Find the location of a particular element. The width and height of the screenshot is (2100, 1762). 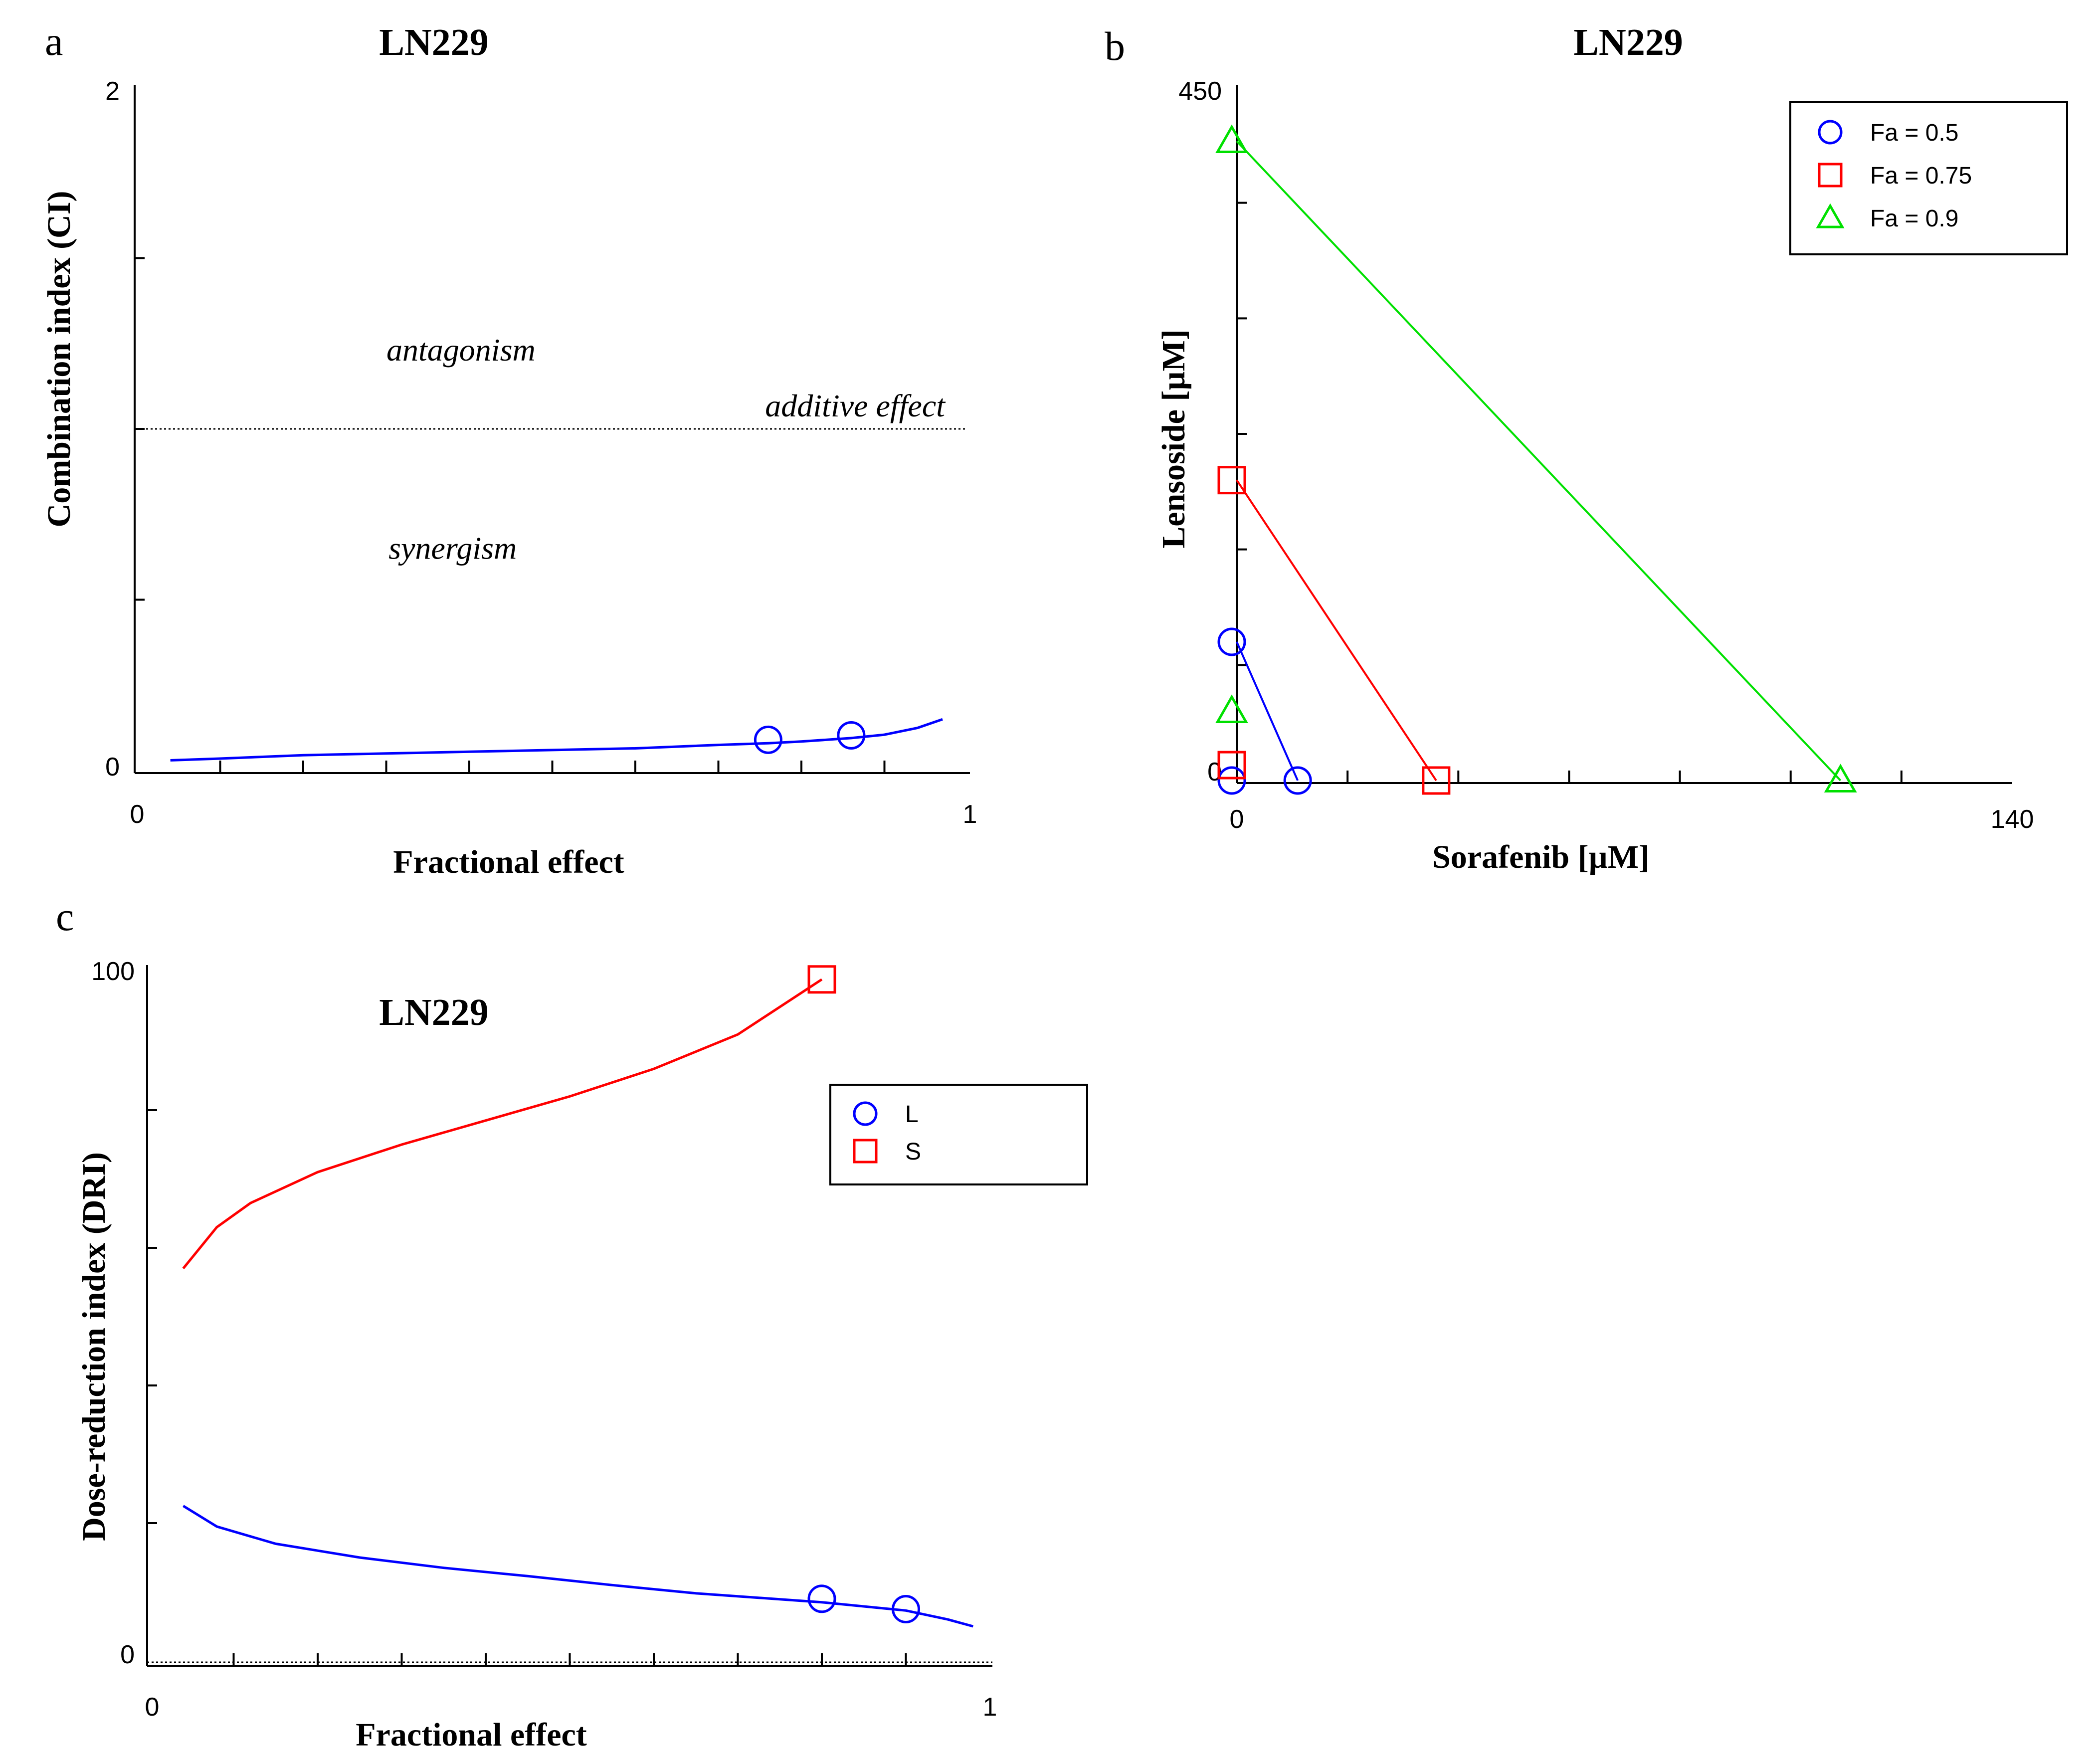

panel-c-legend-marker-L is located at coordinates (865, 1113).